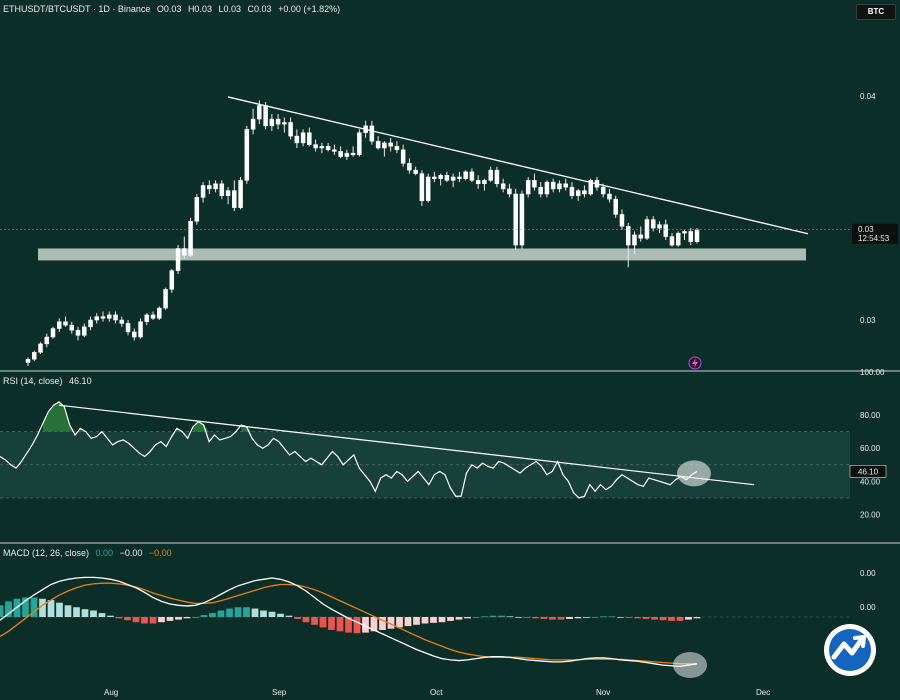 The height and width of the screenshot is (700, 900). Describe the element at coordinates (104, 553) in the screenshot. I see `macd-value: 0.00` at that location.